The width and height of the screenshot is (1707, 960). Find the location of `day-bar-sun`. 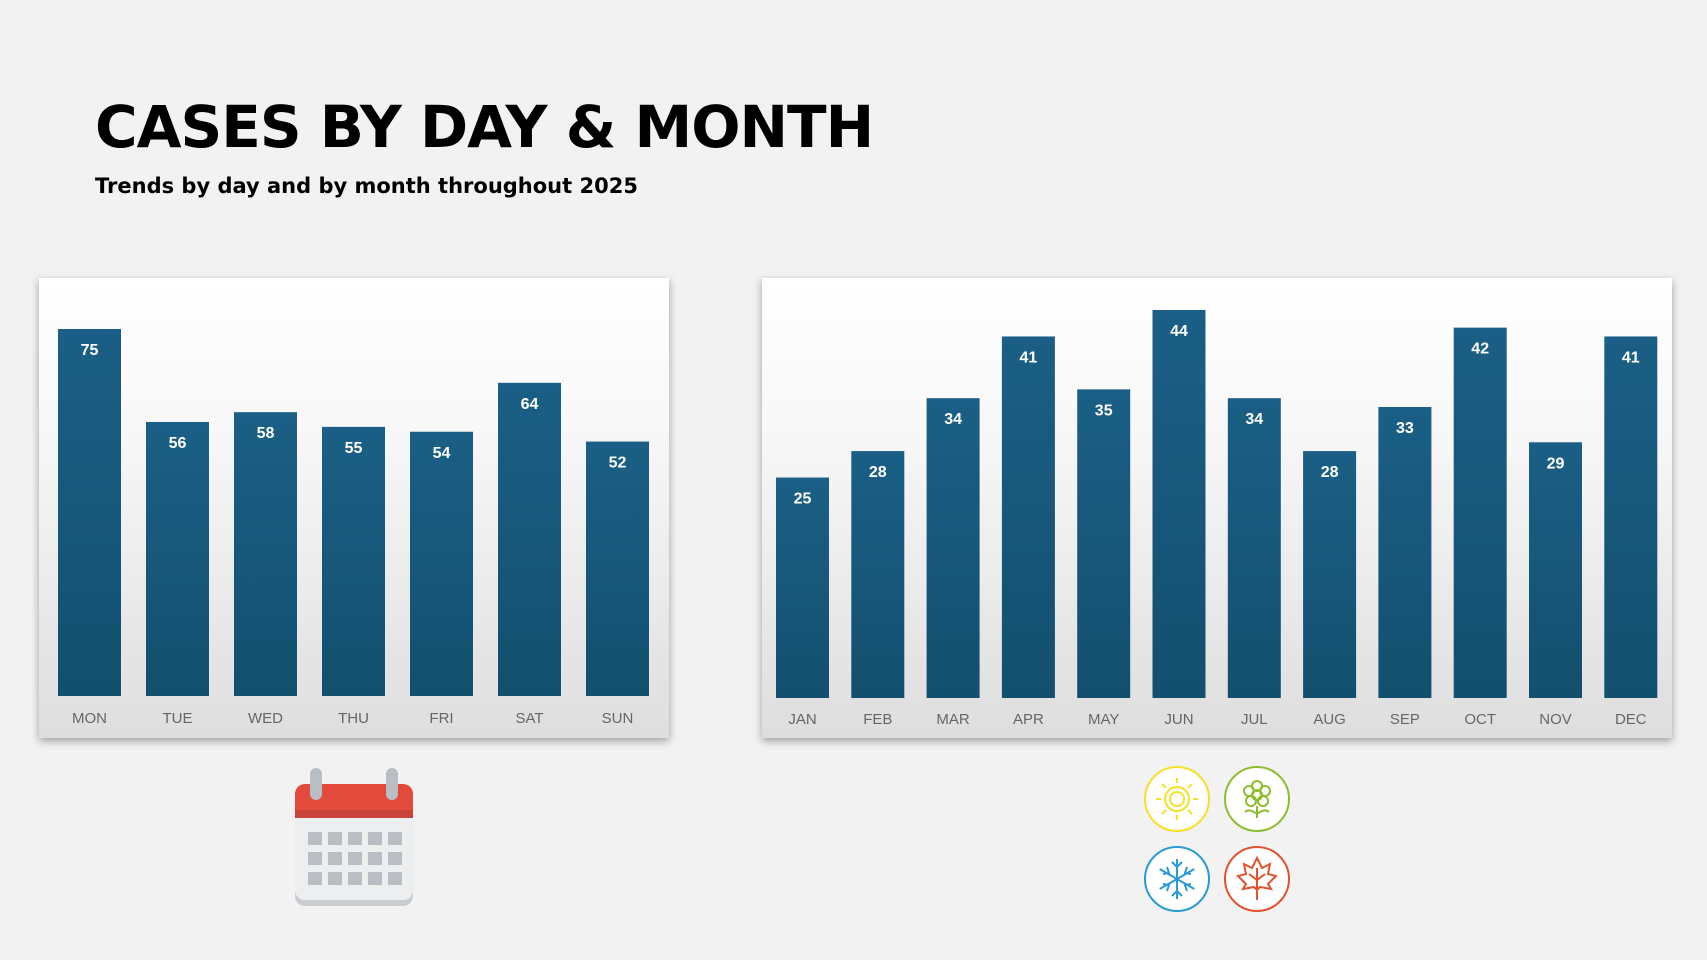

day-bar-sun is located at coordinates (617, 568).